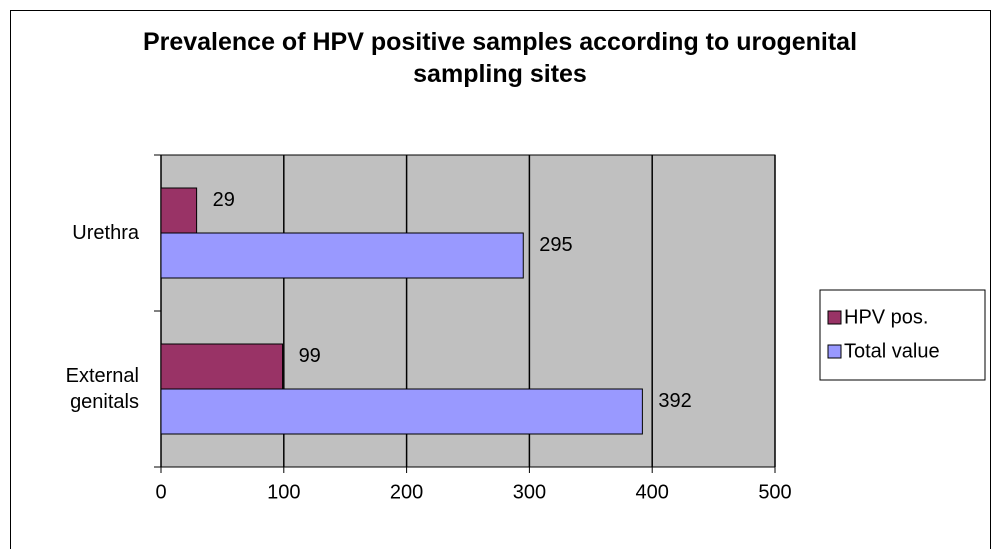 The width and height of the screenshot is (996, 549). Describe the element at coordinates (160, 492) in the screenshot. I see `x-tick-label: 0` at that location.